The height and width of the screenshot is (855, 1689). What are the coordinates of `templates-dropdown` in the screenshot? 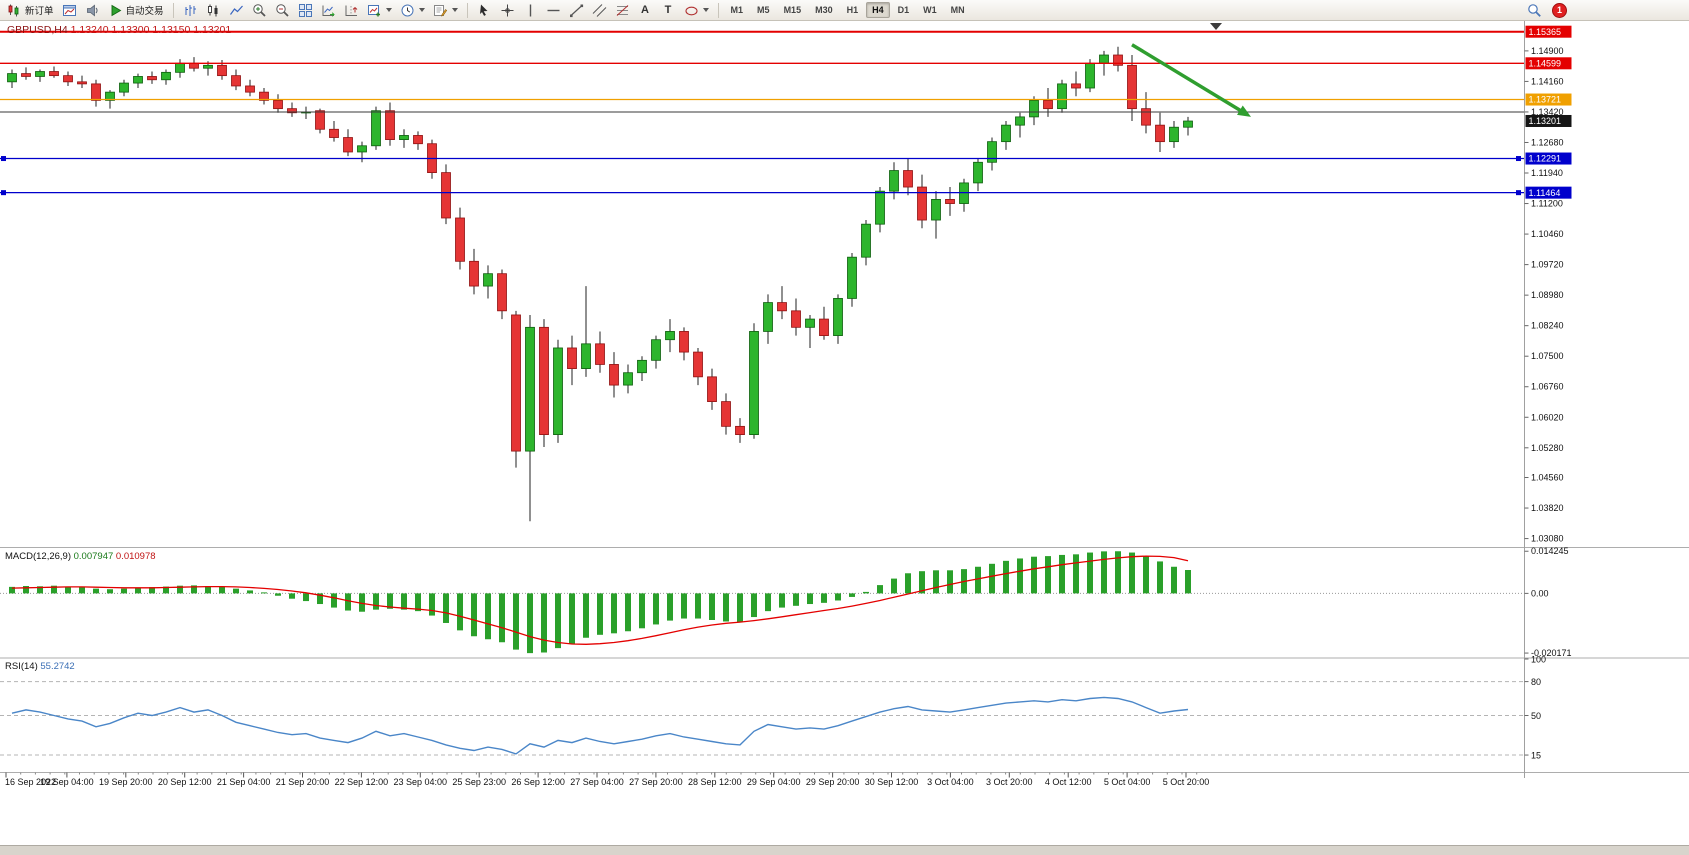 It's located at (445, 10).